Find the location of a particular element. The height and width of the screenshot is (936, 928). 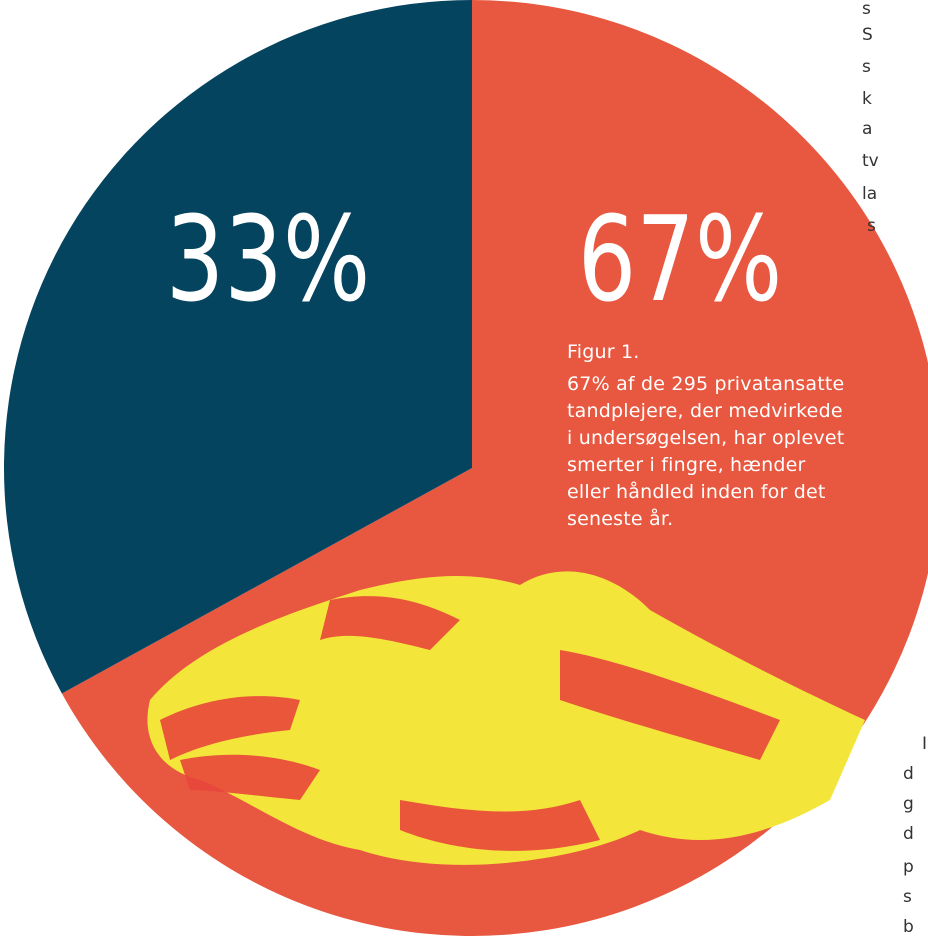

value-label: 33% is located at coordinates (268, 259).